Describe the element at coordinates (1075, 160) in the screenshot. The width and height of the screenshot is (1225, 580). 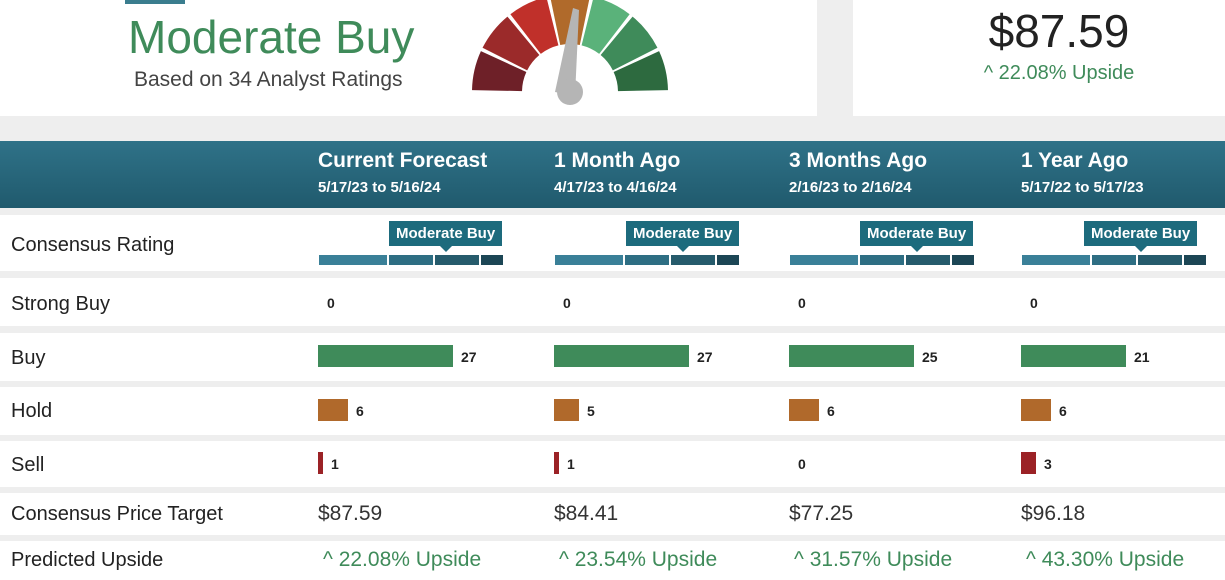
I see `column-heading: 1 Year Ago` at that location.